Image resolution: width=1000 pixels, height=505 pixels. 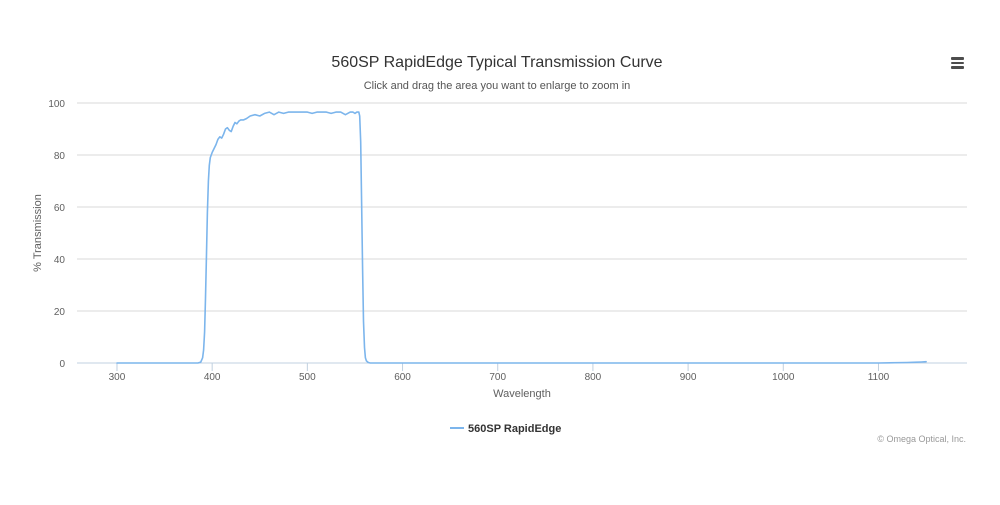 What do you see at coordinates (60, 260) in the screenshot?
I see `y-tick-label: 40` at bounding box center [60, 260].